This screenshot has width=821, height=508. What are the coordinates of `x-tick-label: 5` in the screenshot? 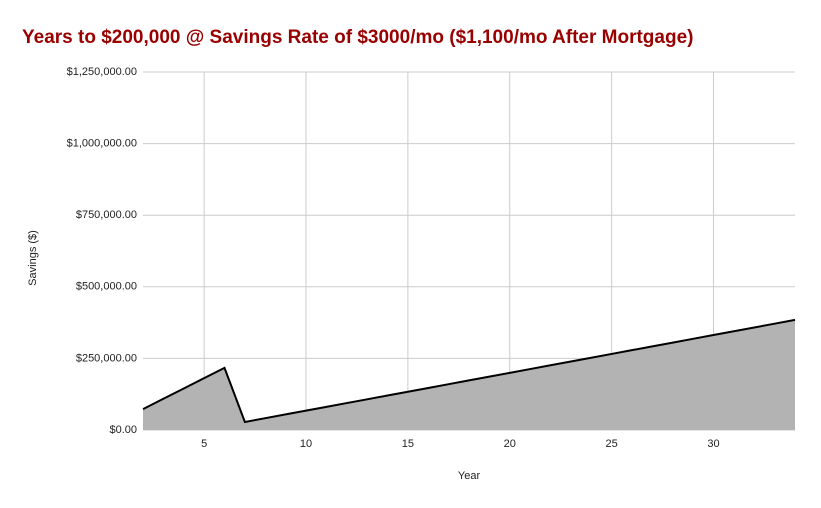 It's located at (204, 444).